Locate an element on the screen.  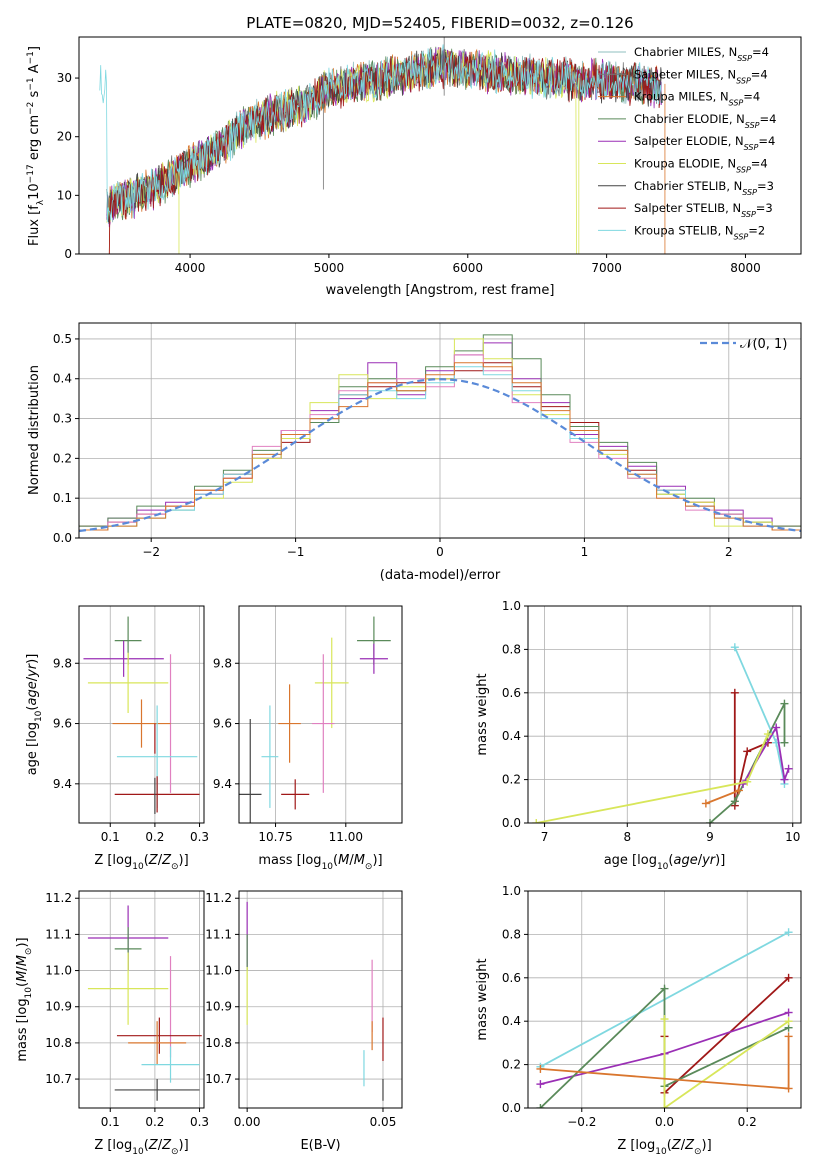
y-tick-label: 10.9 is located at coordinates (218, 1007).